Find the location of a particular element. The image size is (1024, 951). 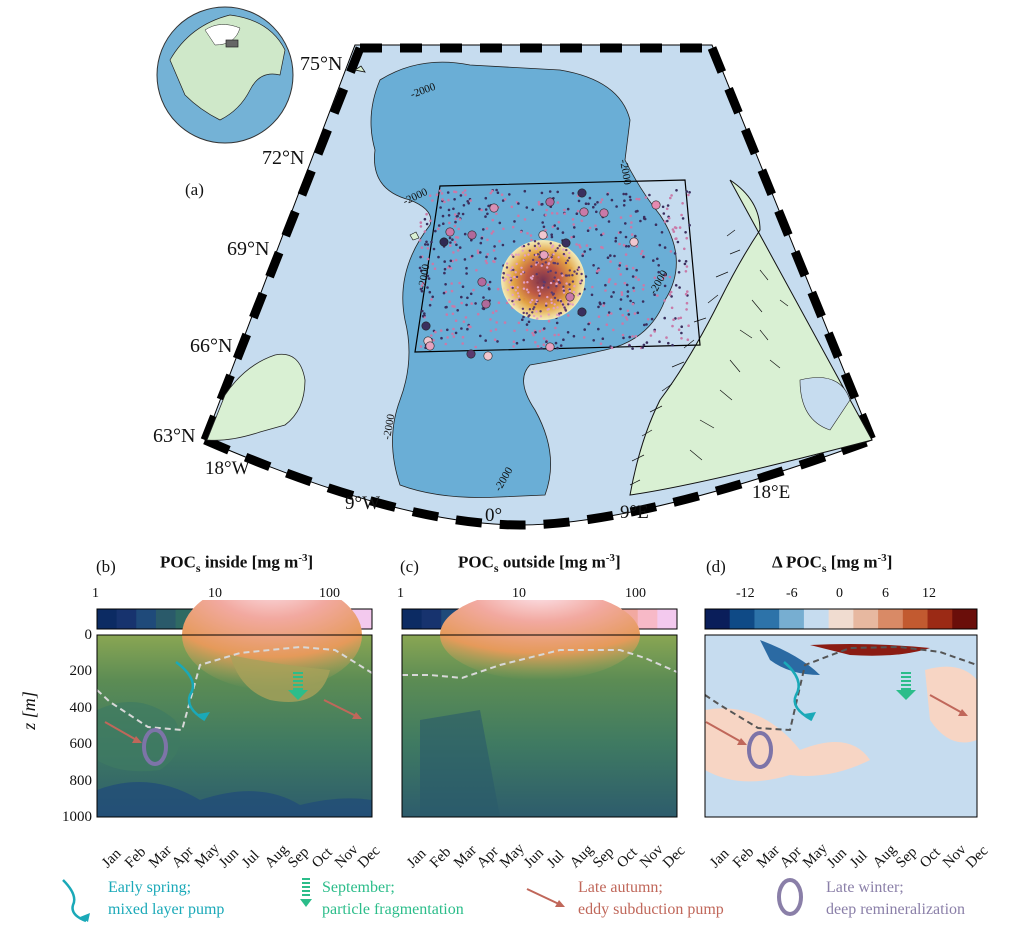

fragmentation-arrow is located at coordinates (298, 681).